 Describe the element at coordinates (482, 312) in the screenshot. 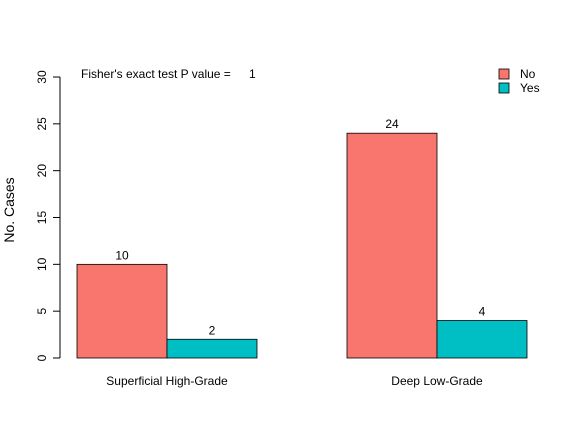

I see `data-label: 4` at that location.